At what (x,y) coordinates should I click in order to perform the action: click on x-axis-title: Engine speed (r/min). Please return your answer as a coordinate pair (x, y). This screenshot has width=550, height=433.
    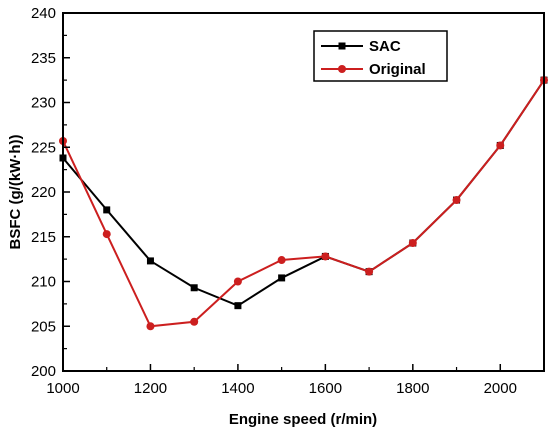
    Looking at the image, I should click on (303, 419).